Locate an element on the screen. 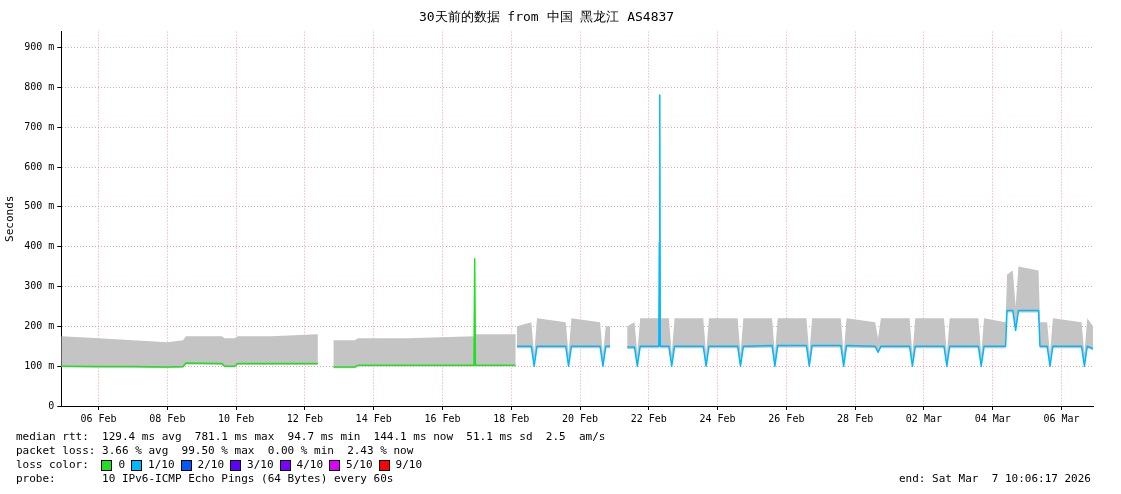 The height and width of the screenshot is (494, 1121). x-tick-label: 26 Feb is located at coordinates (786, 418).